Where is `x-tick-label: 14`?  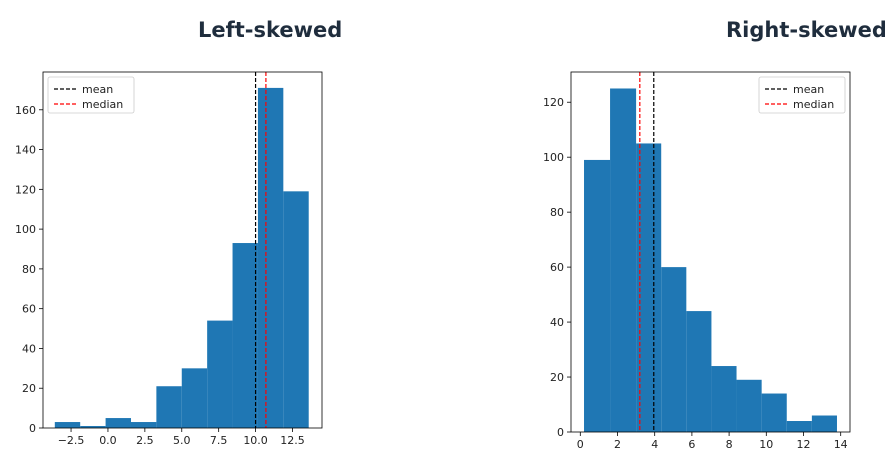
x-tick-label: 14 is located at coordinates (841, 444).